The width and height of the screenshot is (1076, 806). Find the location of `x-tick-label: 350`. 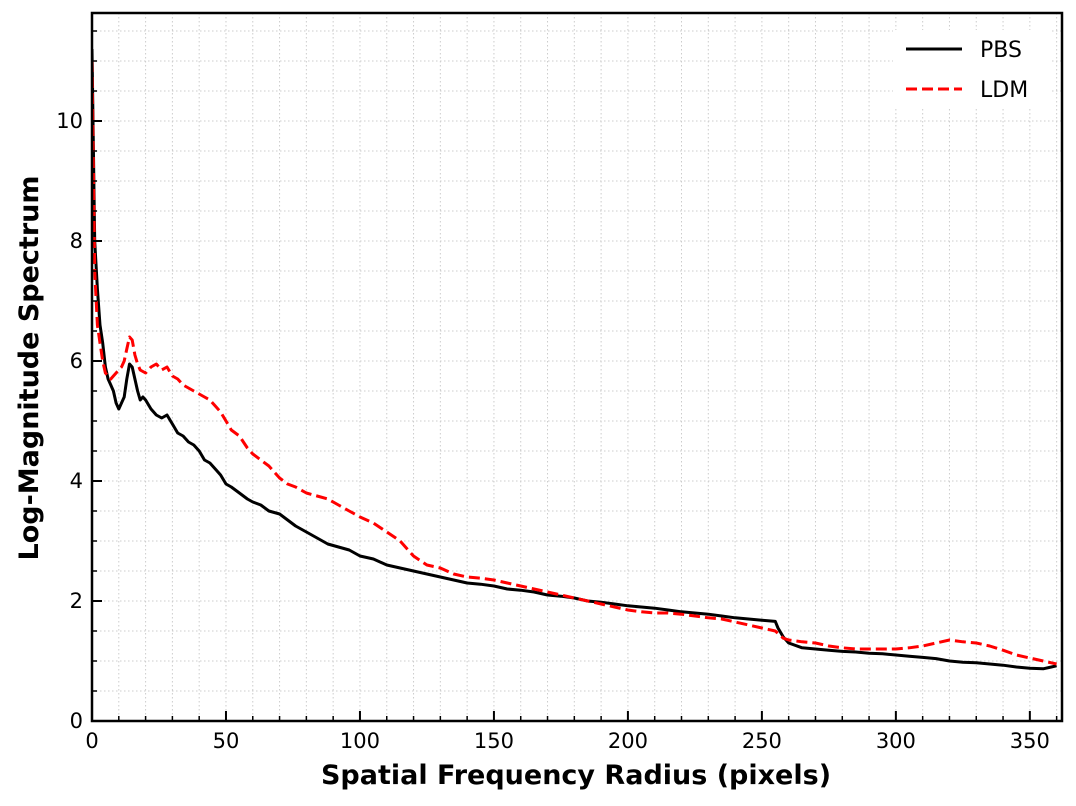

x-tick-label: 350 is located at coordinates (1030, 741).